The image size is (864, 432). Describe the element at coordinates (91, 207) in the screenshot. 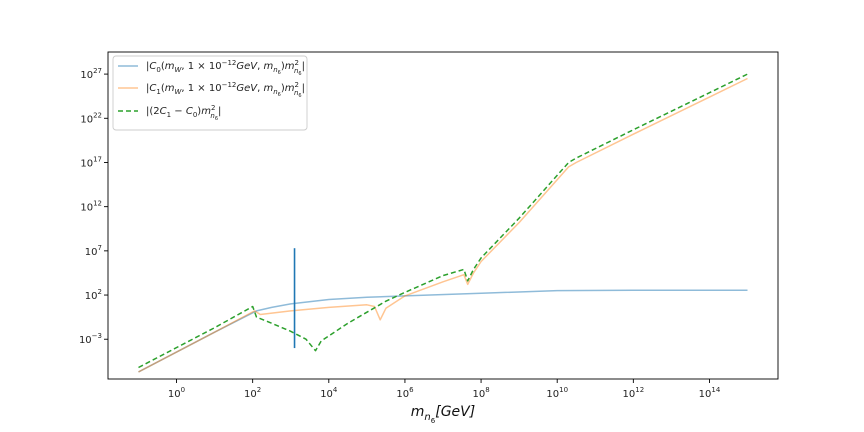

I see `y-tick-label: 10¹²` at that location.